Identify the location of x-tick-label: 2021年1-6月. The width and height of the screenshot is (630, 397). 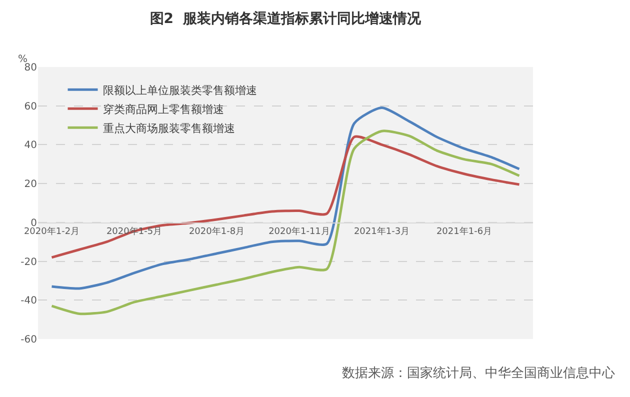
(464, 232).